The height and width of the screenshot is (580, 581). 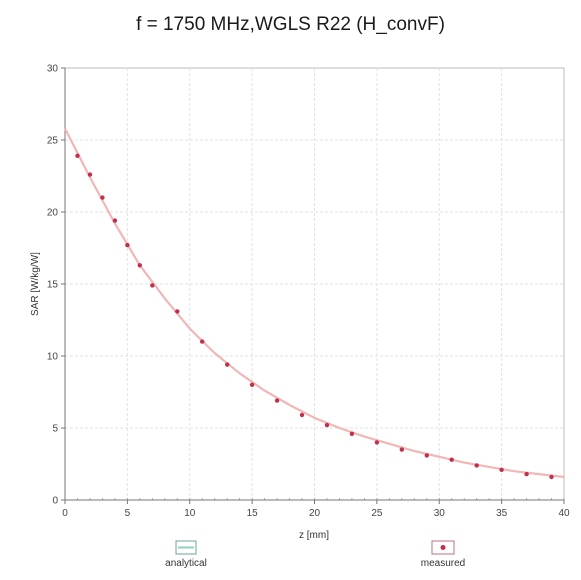 I want to click on x-tick-label: 35, so click(x=502, y=513).